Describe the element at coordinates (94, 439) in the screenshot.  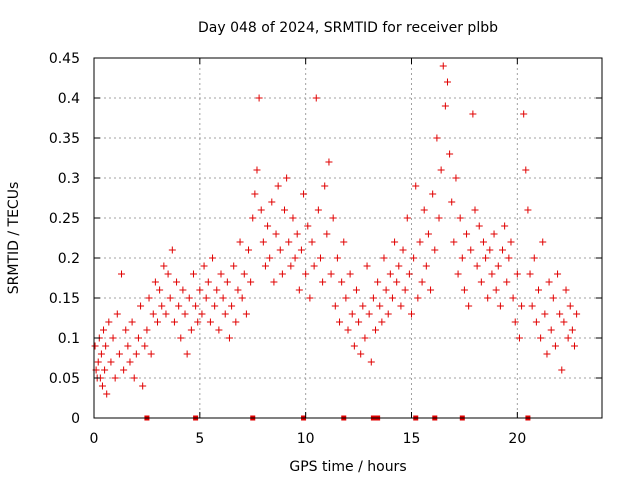
I see `x-tick-label: 0` at that location.